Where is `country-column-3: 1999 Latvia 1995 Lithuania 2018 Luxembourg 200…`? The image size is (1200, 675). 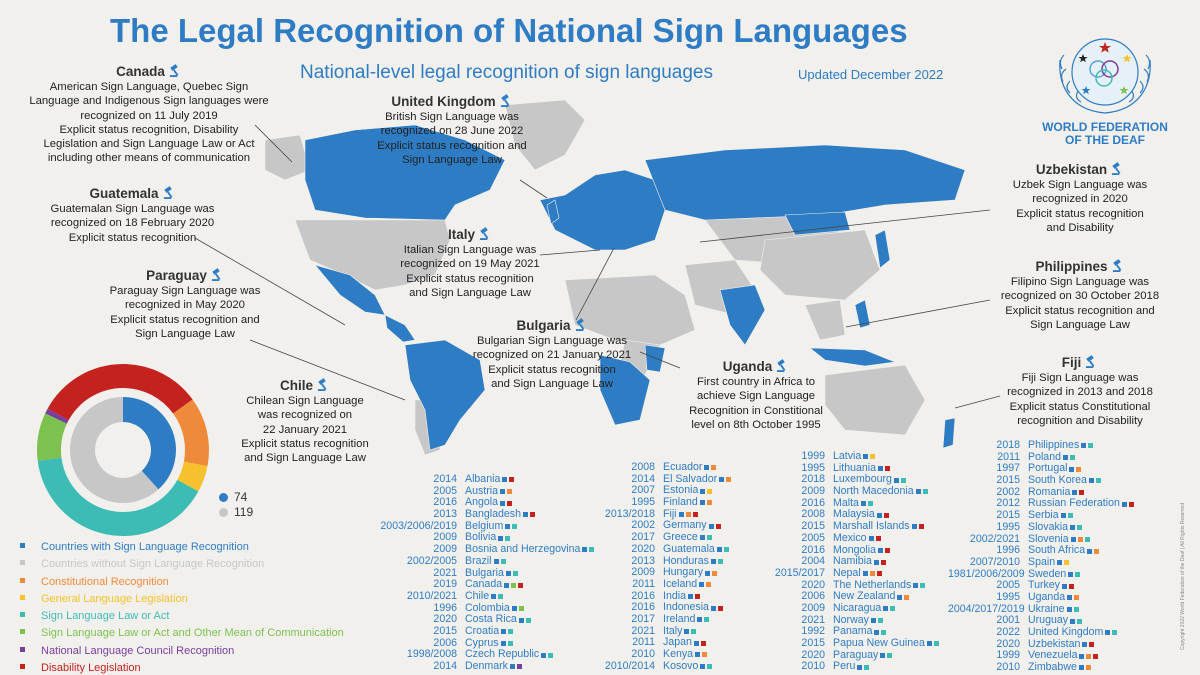
country-column-3: 1999 Latvia 1995 Lithuania 2018 Luxembourg 200… is located at coordinates (853, 561).